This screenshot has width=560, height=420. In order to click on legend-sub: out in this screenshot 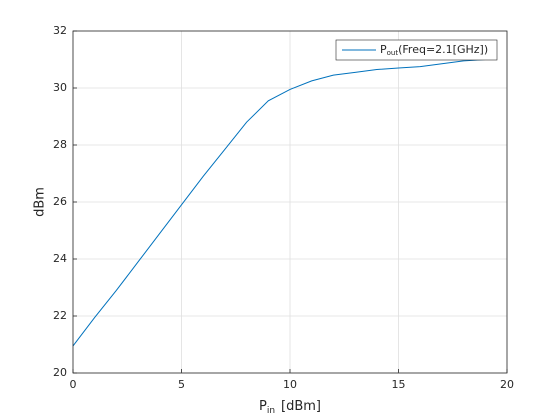, I will do `click(393, 53)`.